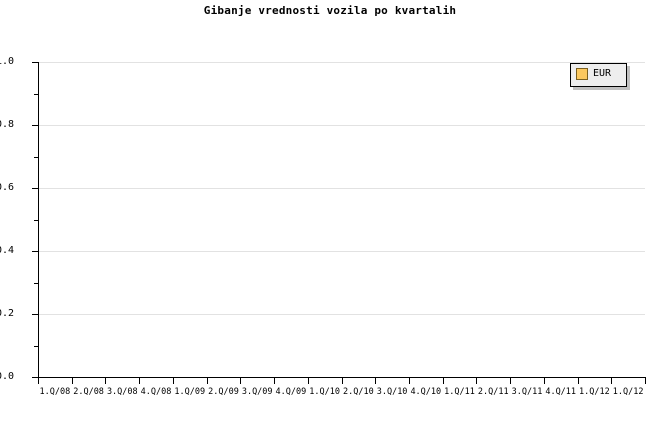 This screenshot has width=660, height=440. What do you see at coordinates (7, 124) in the screenshot?
I see `y-axis-label: 0.8` at bounding box center [7, 124].